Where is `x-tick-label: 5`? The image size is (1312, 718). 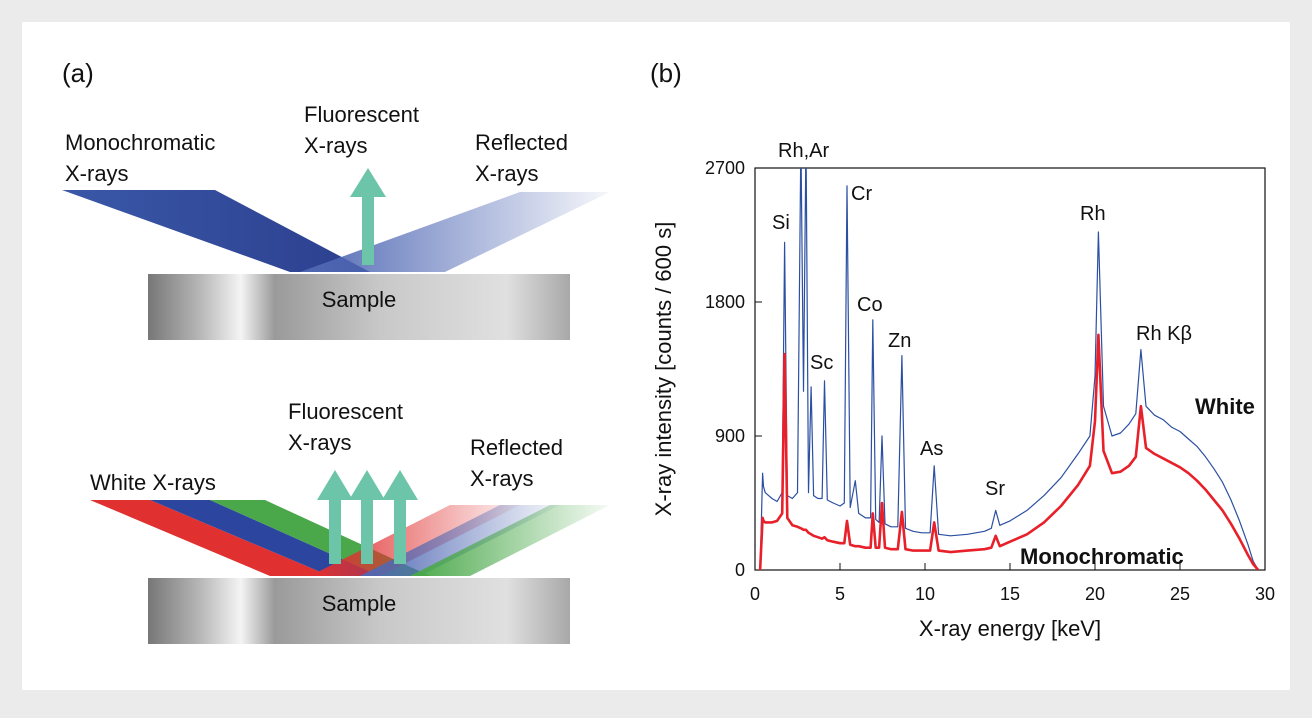
x-tick-label: 5 is located at coordinates (840, 594).